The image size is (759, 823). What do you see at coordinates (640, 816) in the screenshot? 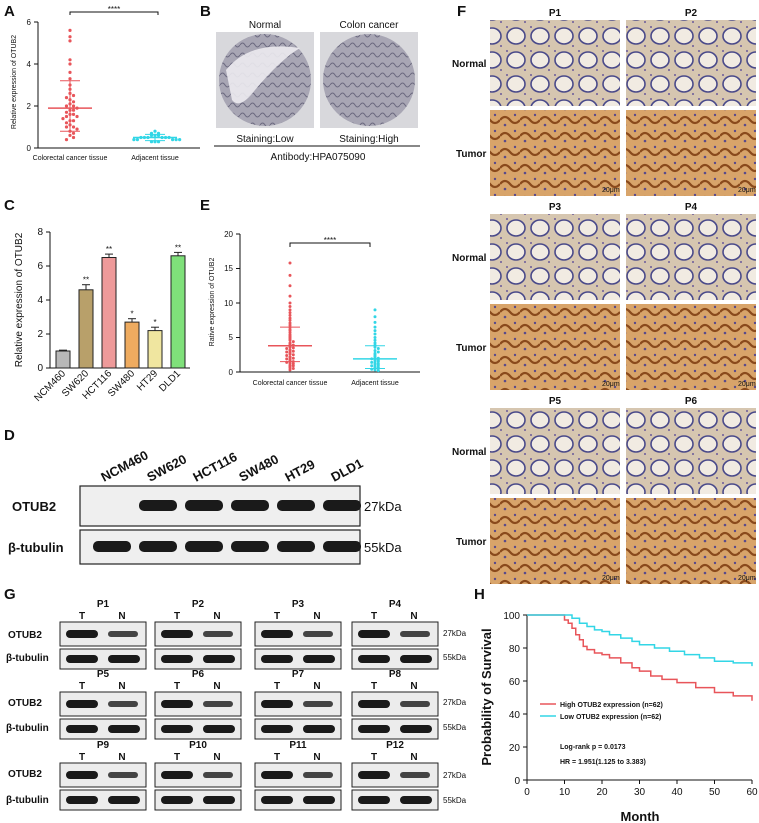
I see `panel-h-xlabel: Month` at bounding box center [640, 816].